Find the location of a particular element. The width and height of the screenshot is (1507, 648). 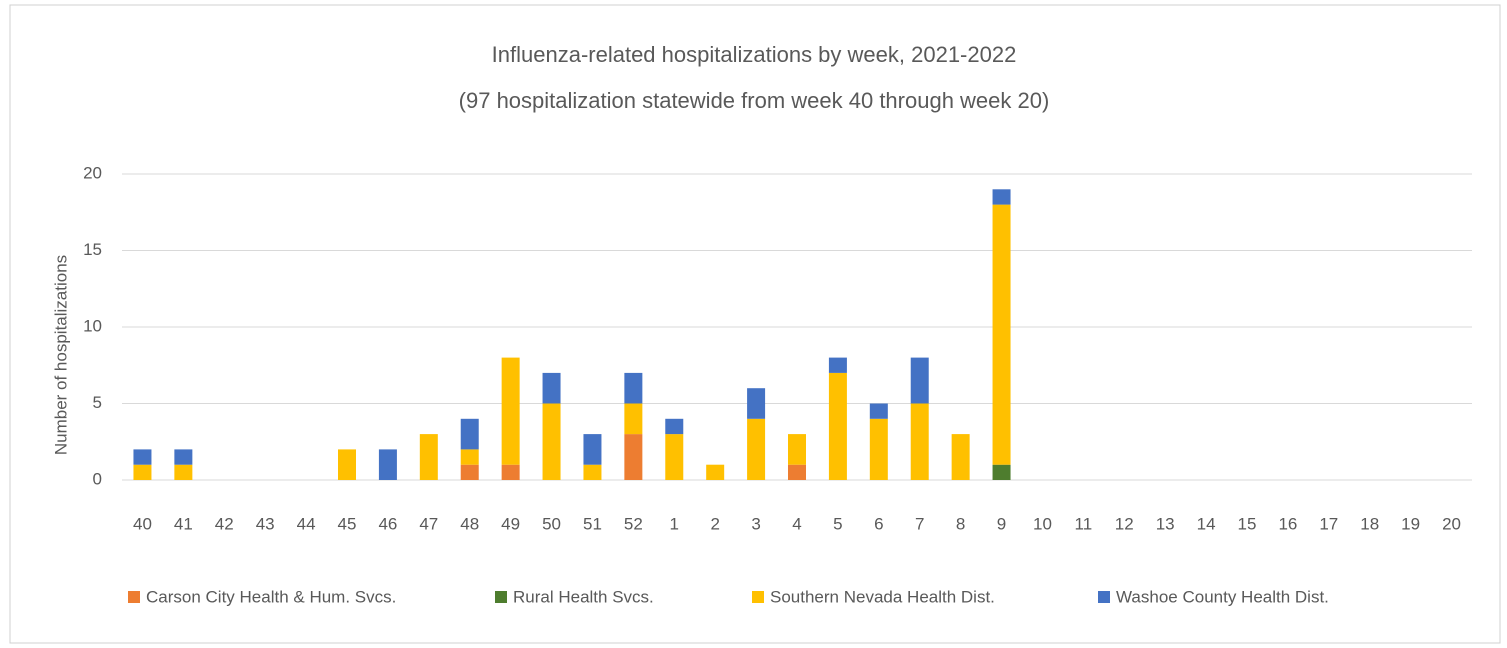

x-tick-label: 42 is located at coordinates (224, 523).